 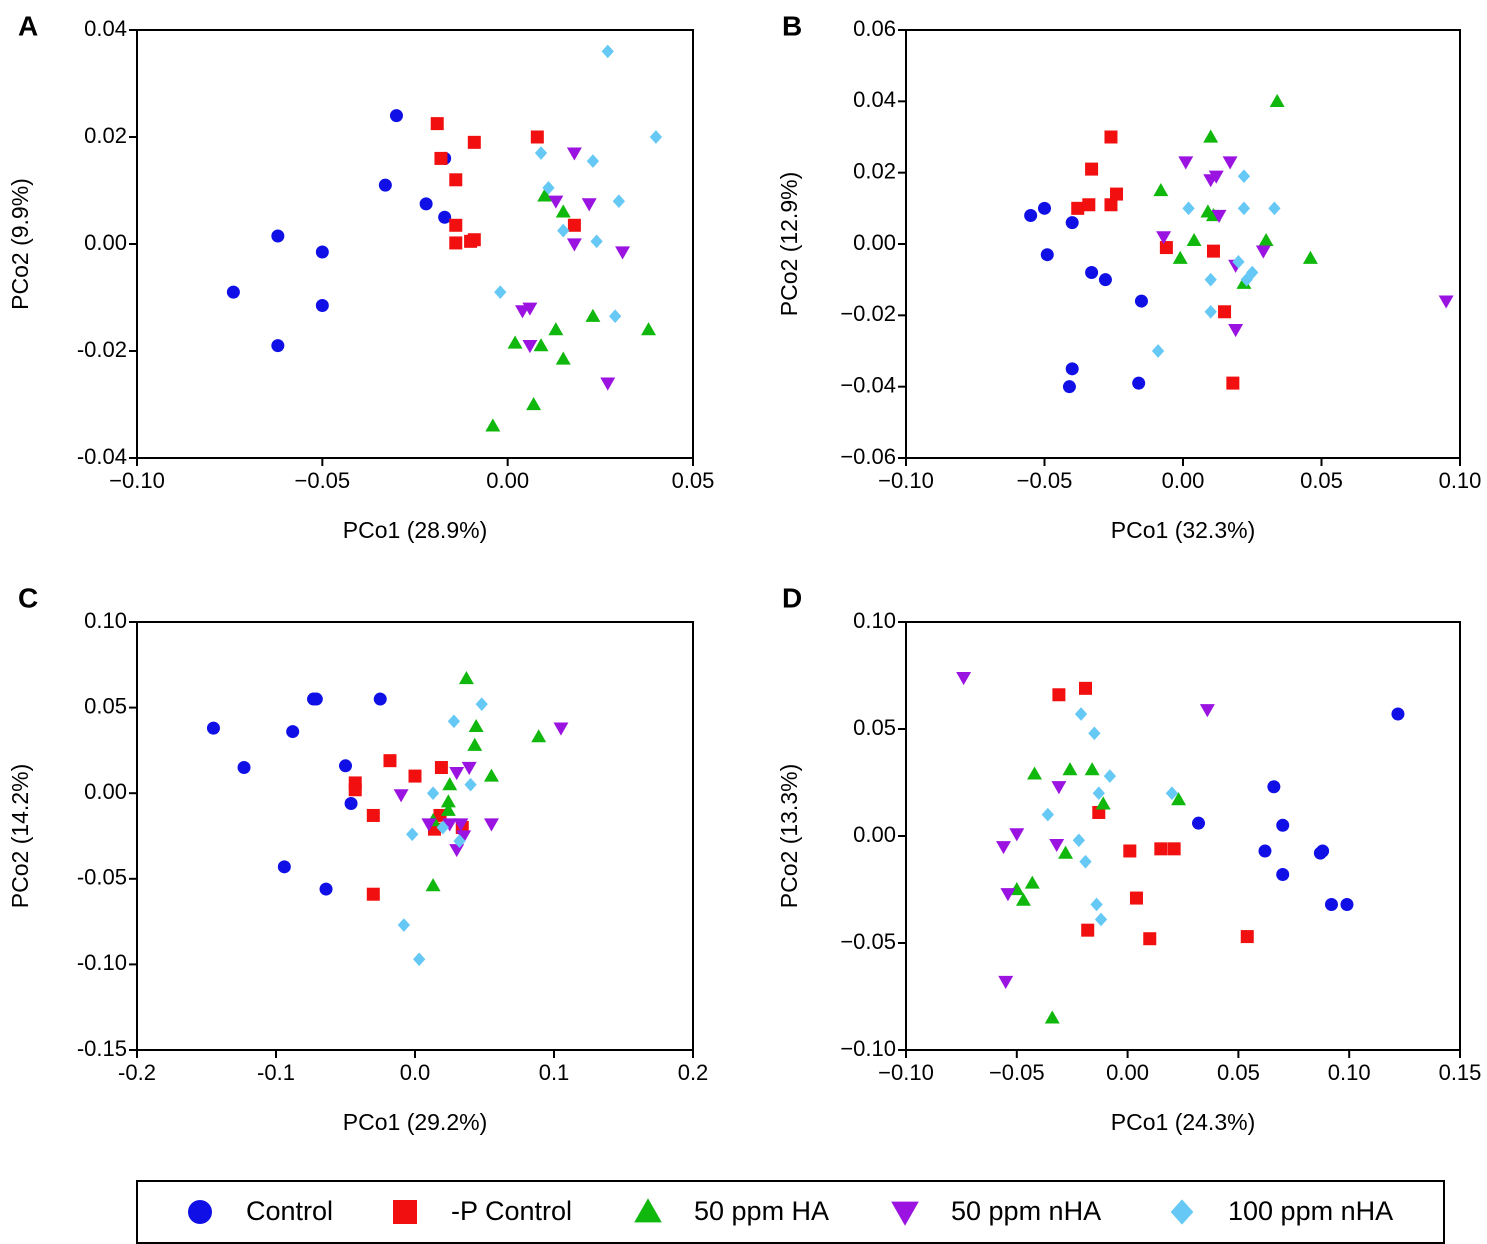 What do you see at coordinates (792, 597) in the screenshot?
I see `panel-letter: D` at bounding box center [792, 597].